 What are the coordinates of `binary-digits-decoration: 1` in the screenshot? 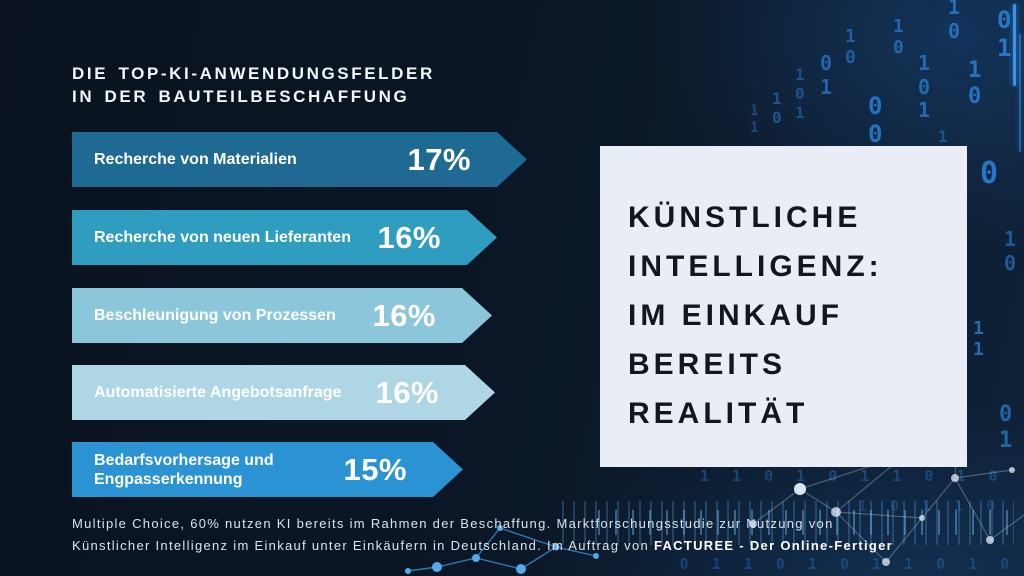 It's located at (943, 136).